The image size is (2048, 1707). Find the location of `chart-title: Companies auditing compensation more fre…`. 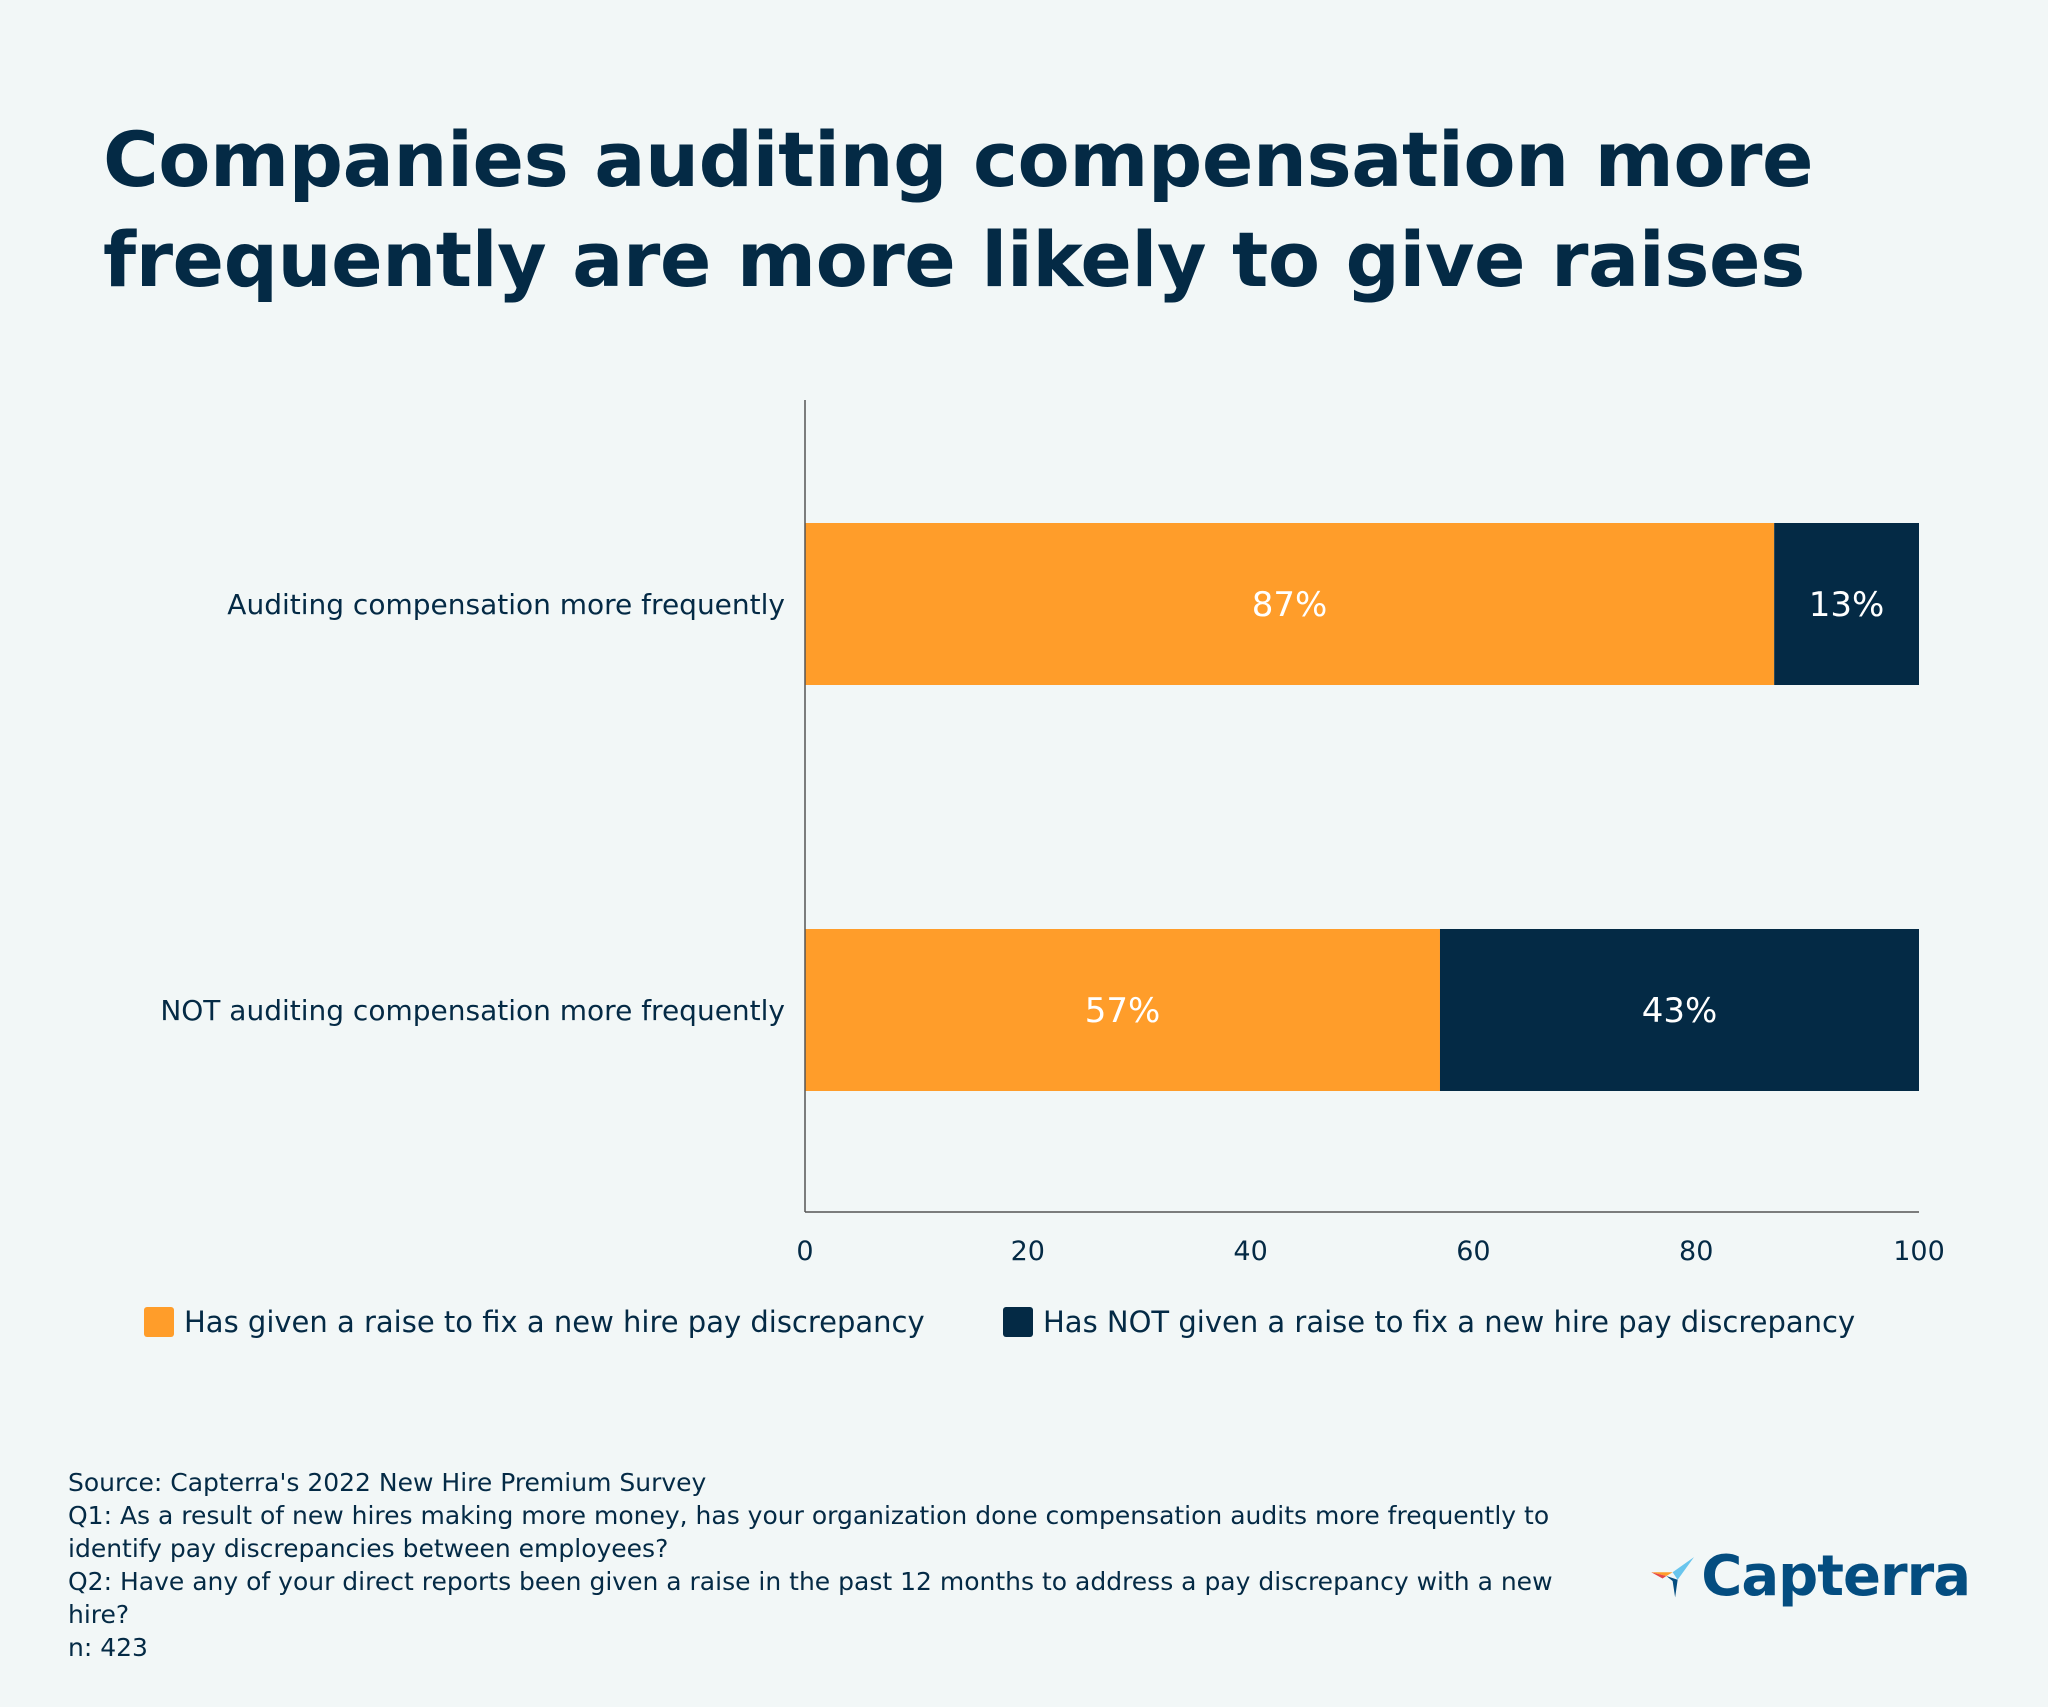

chart-title: Companies auditing compensation more fre… is located at coordinates (1033, 210).